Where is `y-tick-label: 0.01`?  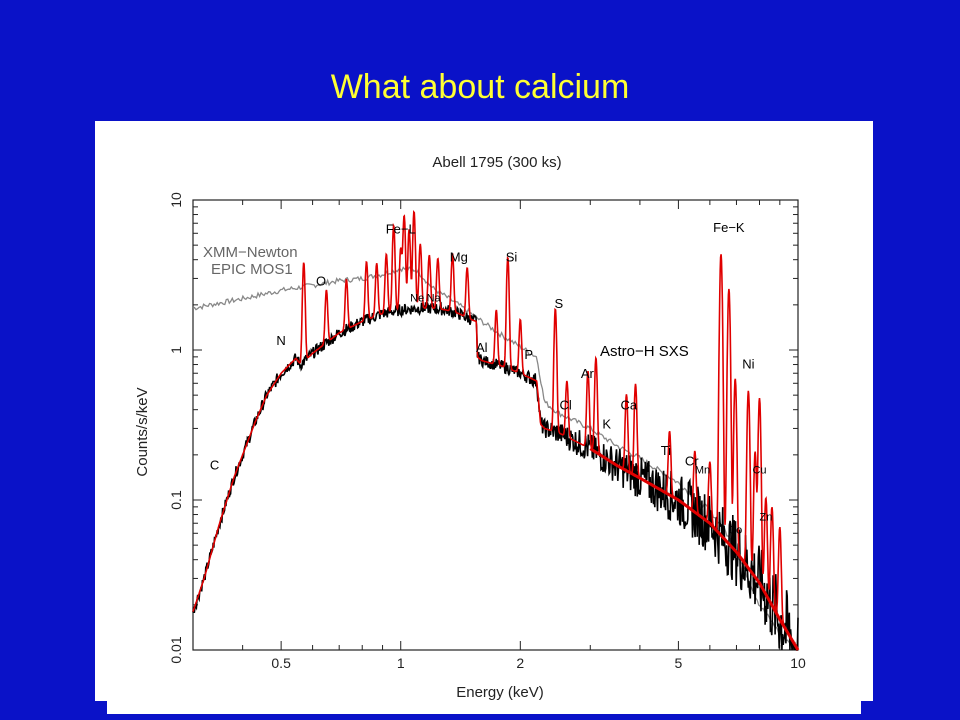 y-tick-label: 0.01 is located at coordinates (176, 649).